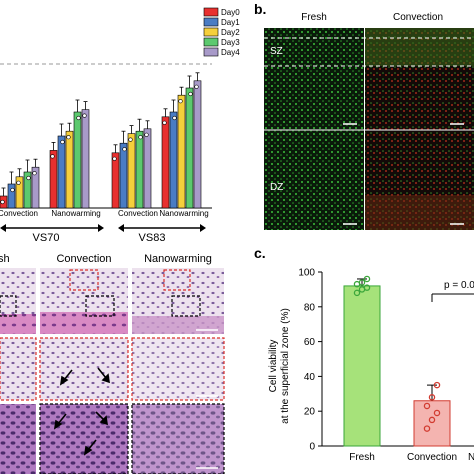 Image resolution: width=474 pixels, height=474 pixels. What do you see at coordinates (285, 366) in the screenshot?
I see `panel-c-ylabel: at the superficial zone (%)` at bounding box center [285, 366].